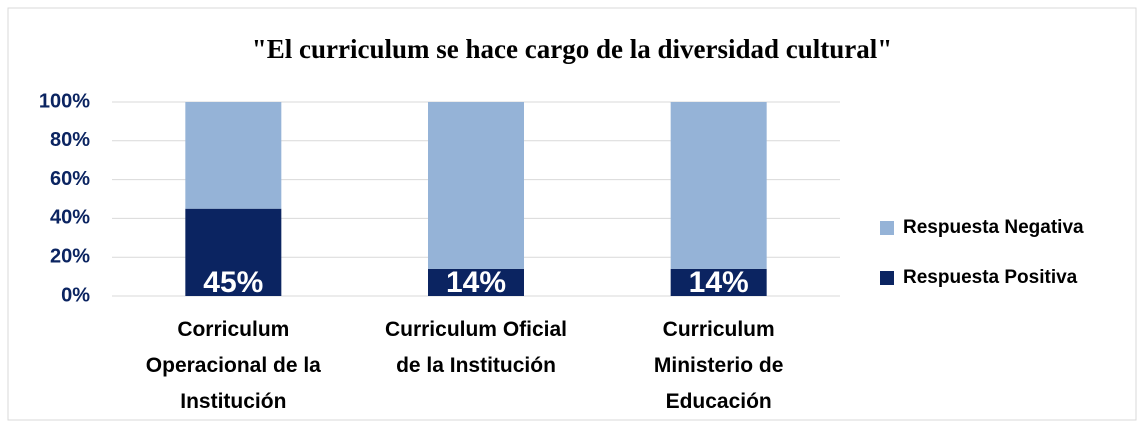 The image size is (1144, 426). I want to click on x-tick-label: Corriculum Operacional de la Institución, so click(233, 365).